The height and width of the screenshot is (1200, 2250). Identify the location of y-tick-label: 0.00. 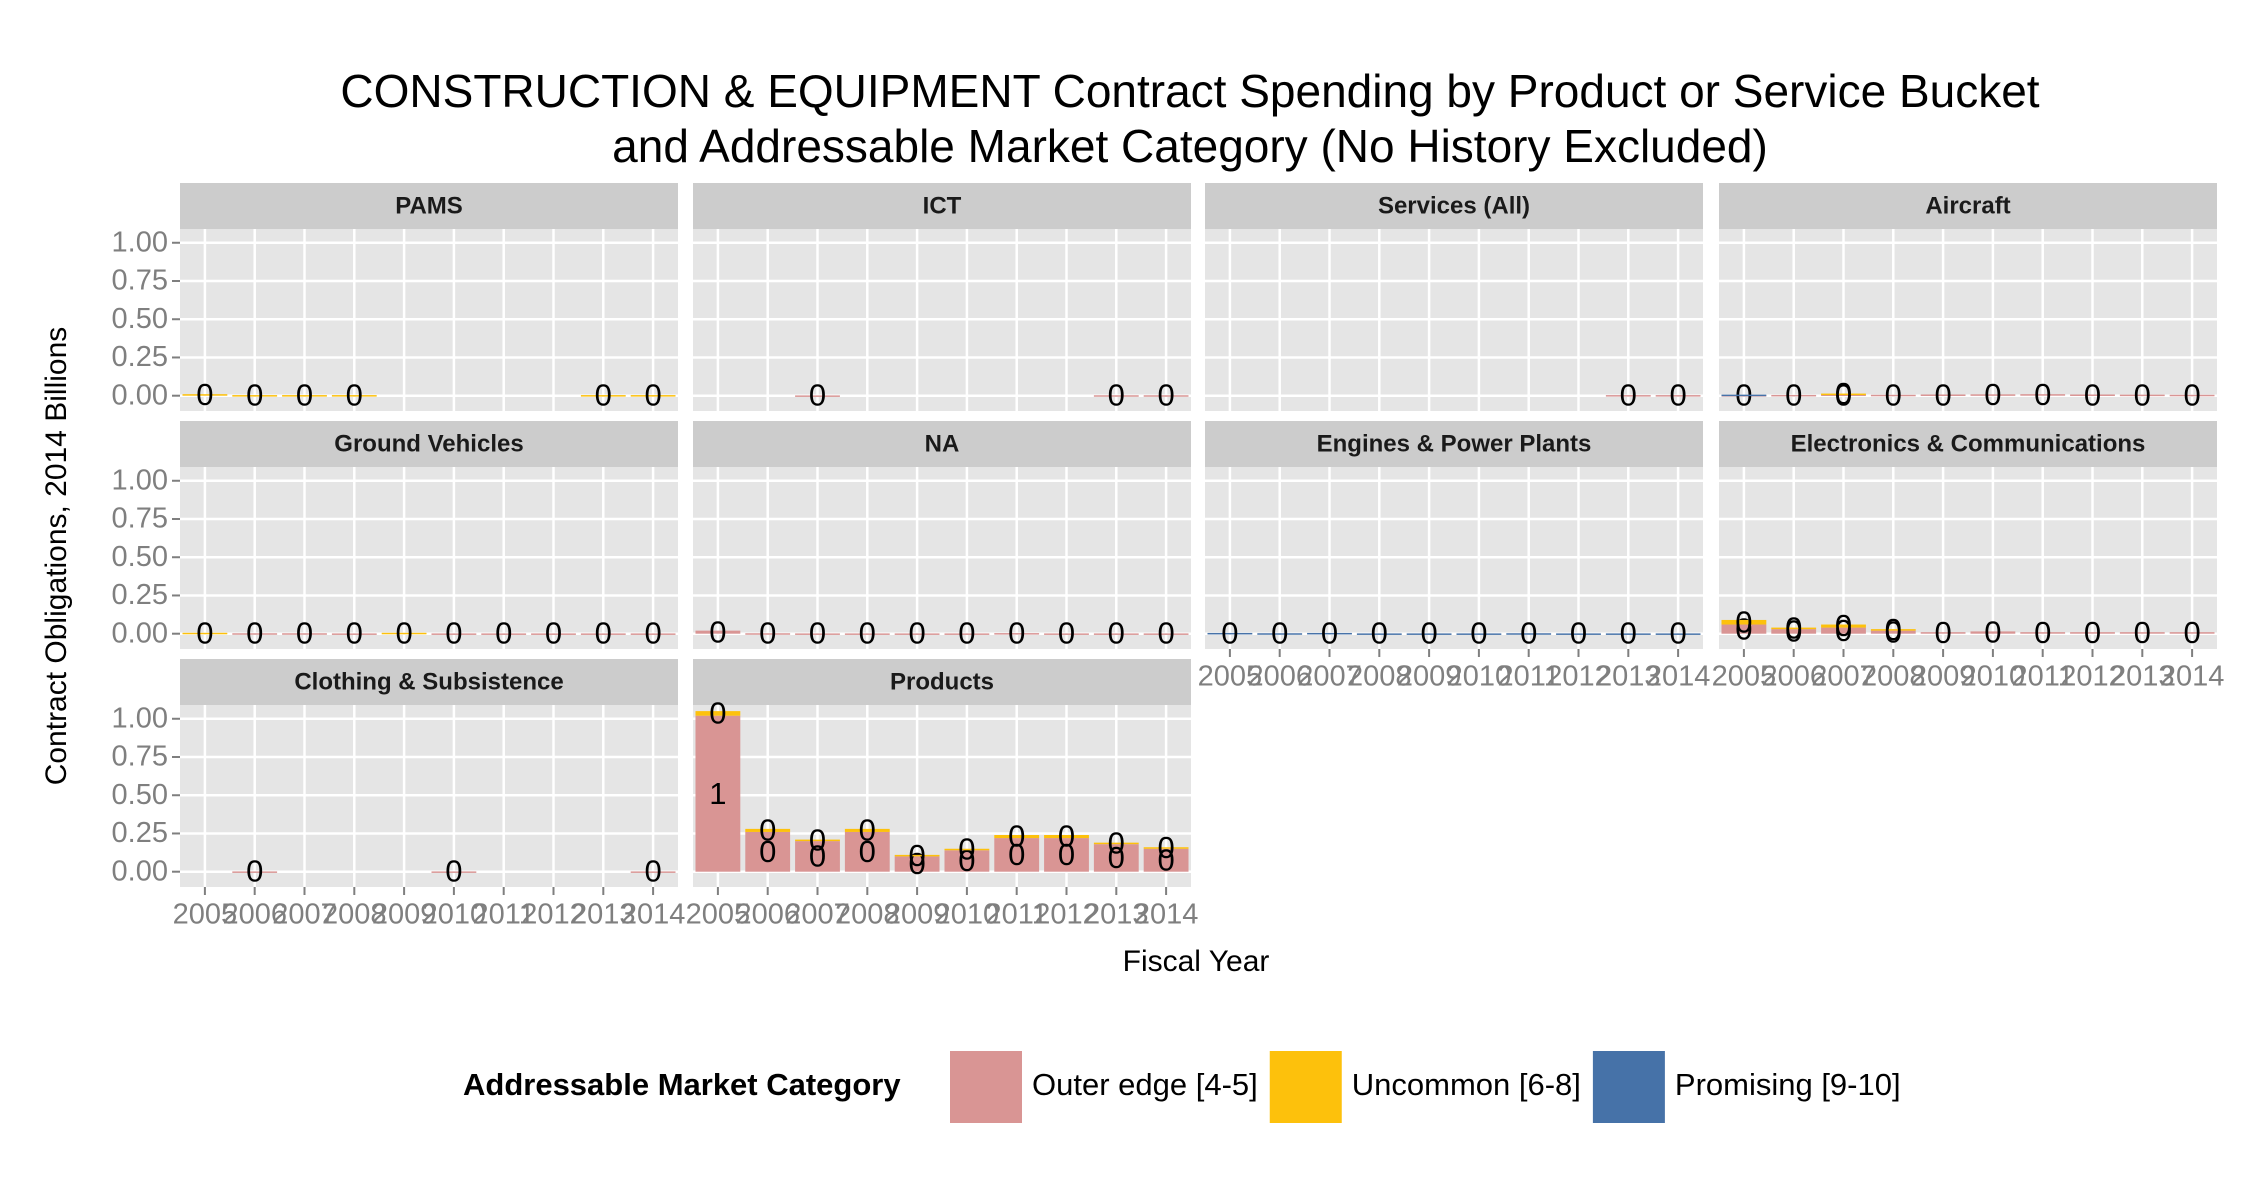
(140, 871).